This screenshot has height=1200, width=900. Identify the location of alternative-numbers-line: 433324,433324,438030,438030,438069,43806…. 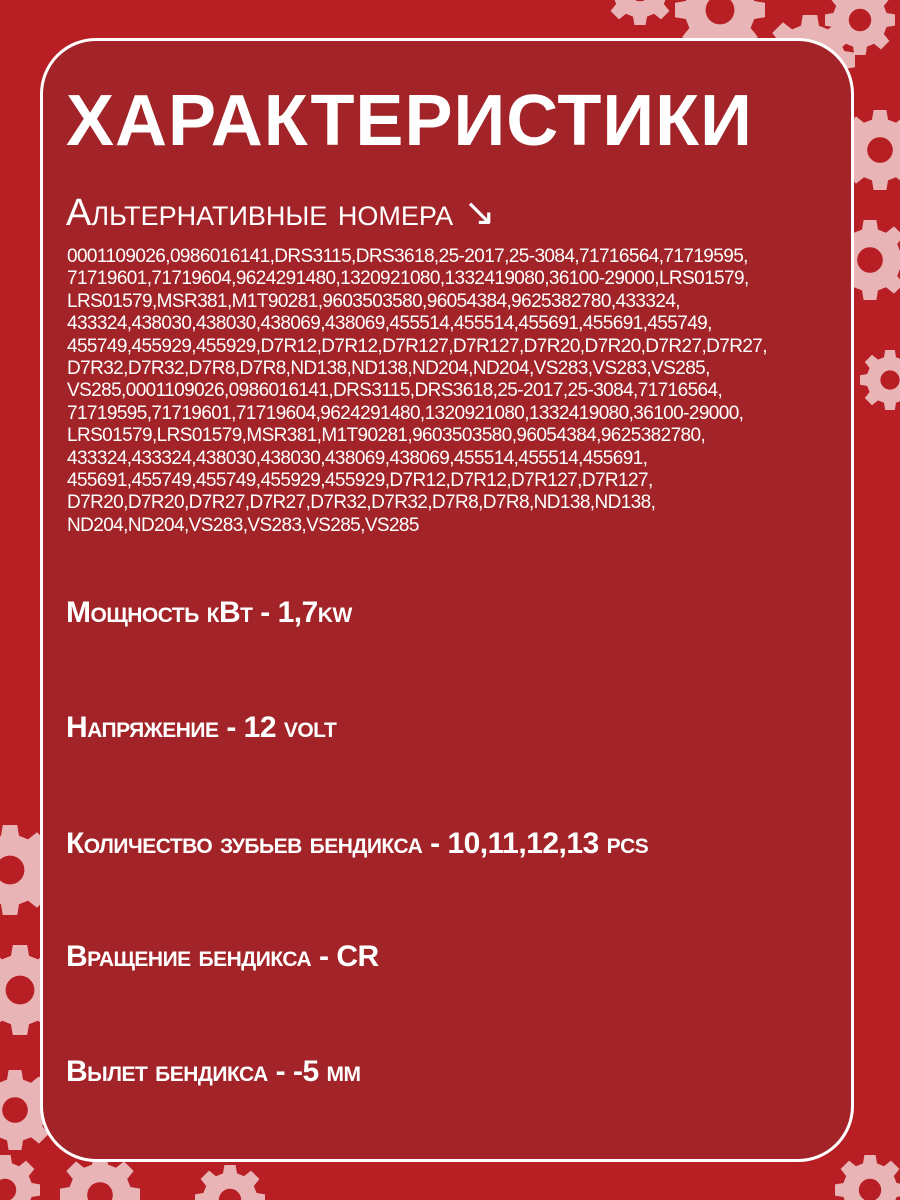
(357, 458).